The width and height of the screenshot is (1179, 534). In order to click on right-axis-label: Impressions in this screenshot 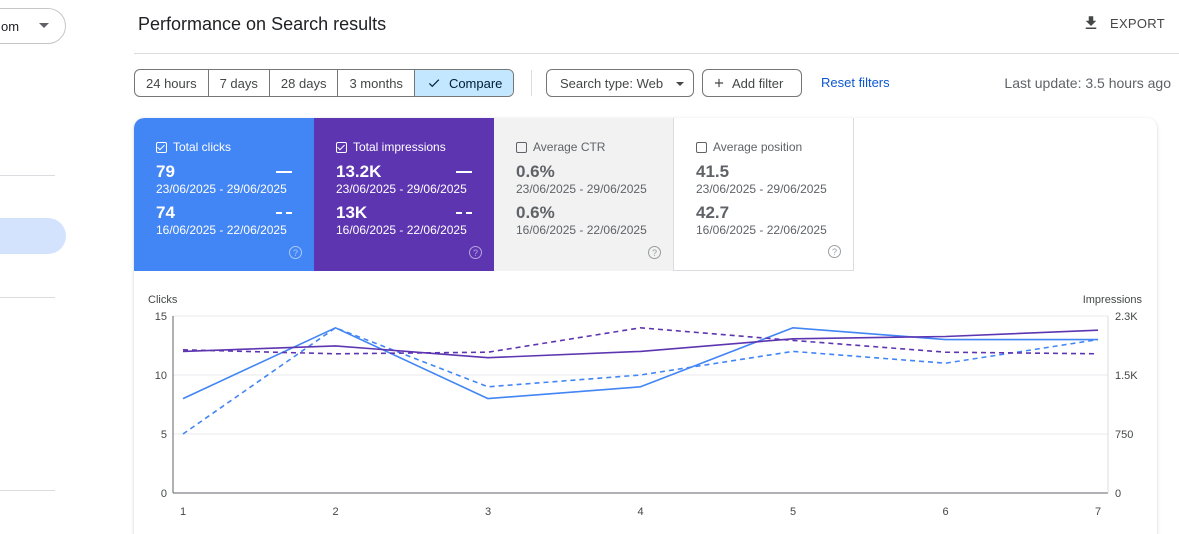, I will do `click(1113, 300)`.